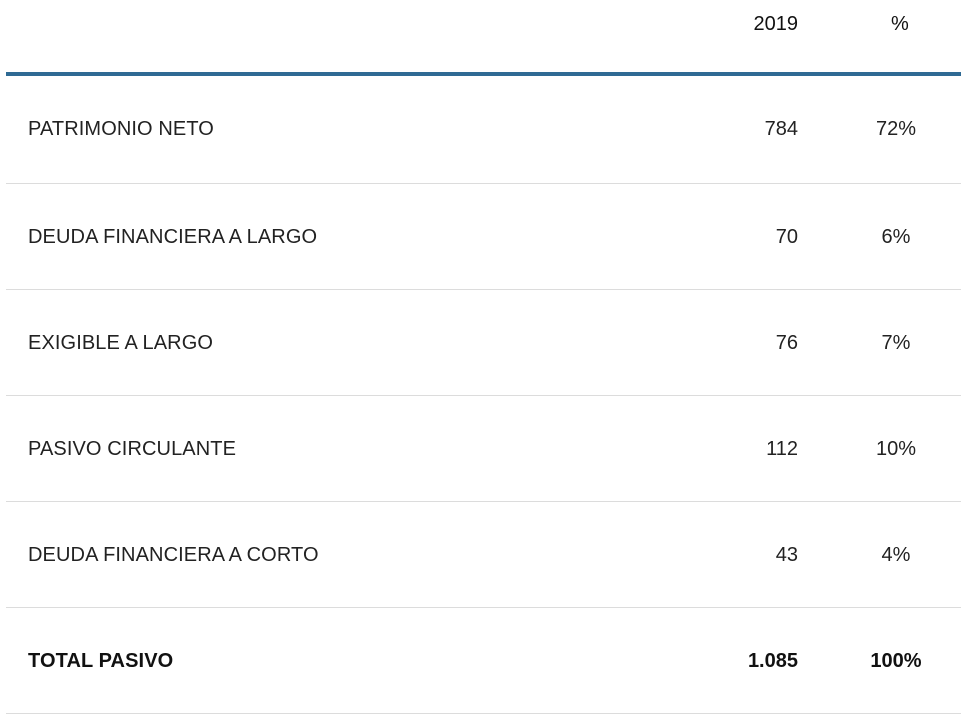  I want to click on row-value: 70, so click(786, 237).